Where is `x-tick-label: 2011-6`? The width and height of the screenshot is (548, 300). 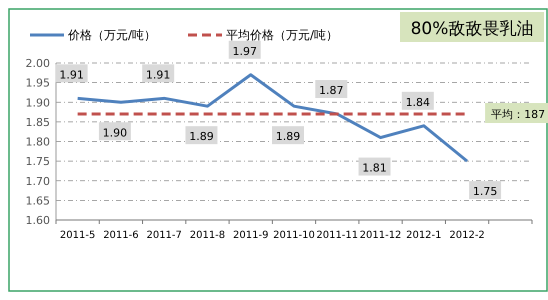 x-tick-label: 2011-6 is located at coordinates (121, 235).